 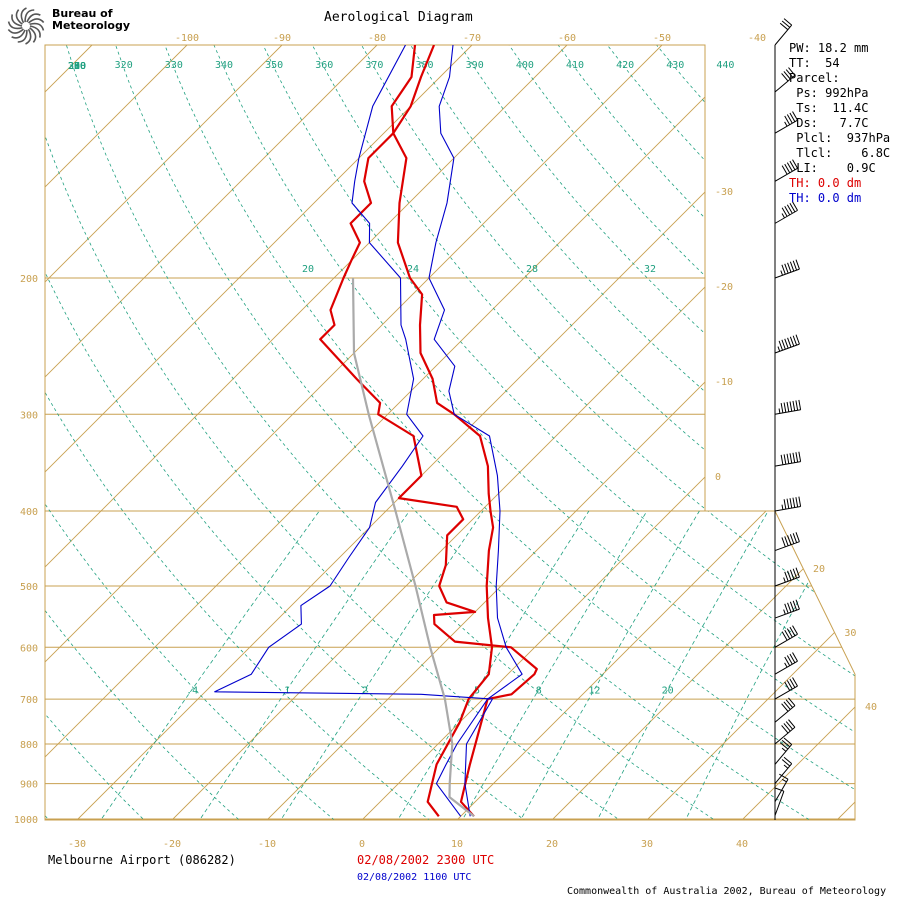 I want to click on info-ps: Ps: 992hPa, so click(x=829, y=93).